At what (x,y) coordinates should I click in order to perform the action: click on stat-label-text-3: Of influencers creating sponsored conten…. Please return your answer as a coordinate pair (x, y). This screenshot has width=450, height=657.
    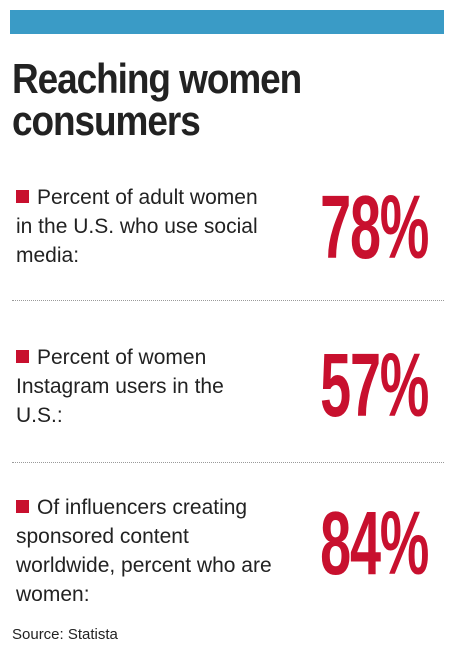
    Looking at the image, I should click on (144, 551).